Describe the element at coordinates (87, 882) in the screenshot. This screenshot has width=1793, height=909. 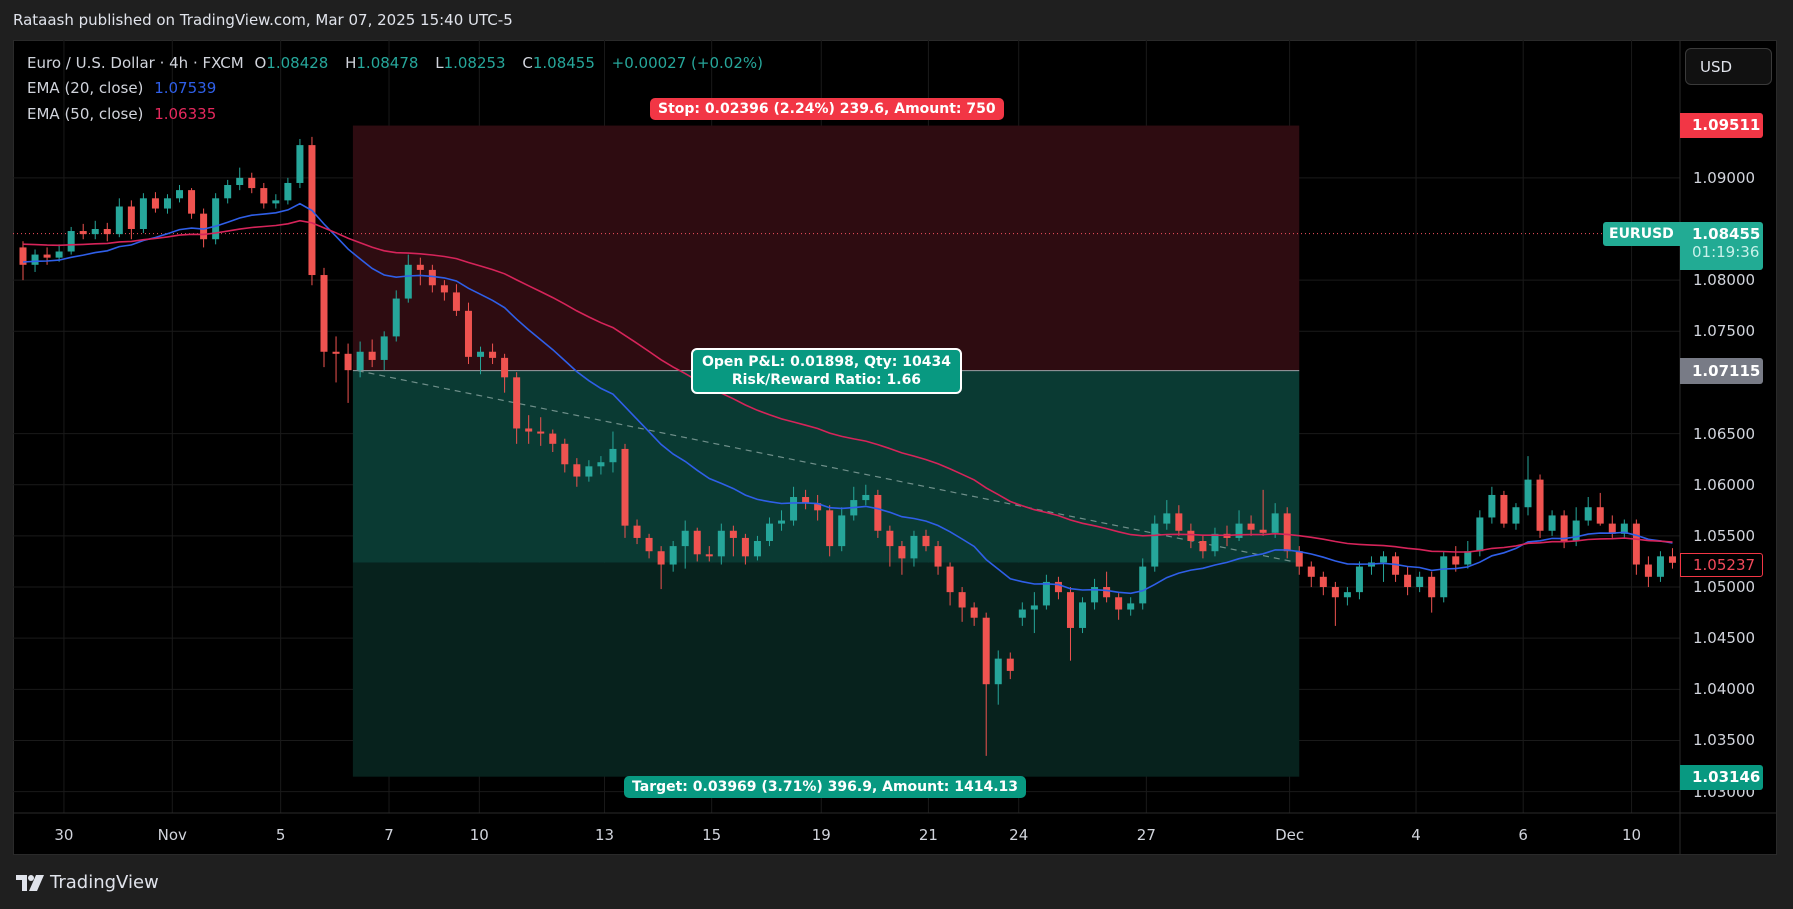
I see `tradingview-logo: TradingView` at that location.